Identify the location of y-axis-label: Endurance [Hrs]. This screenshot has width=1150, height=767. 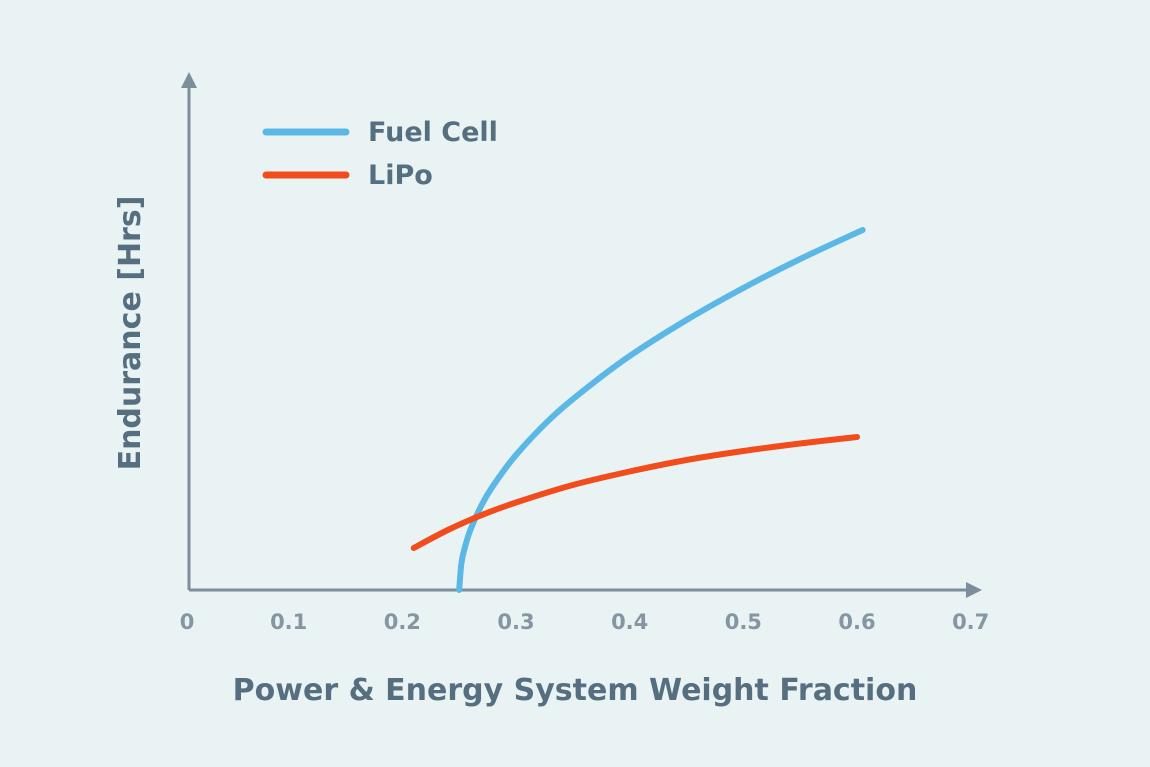
(130, 333).